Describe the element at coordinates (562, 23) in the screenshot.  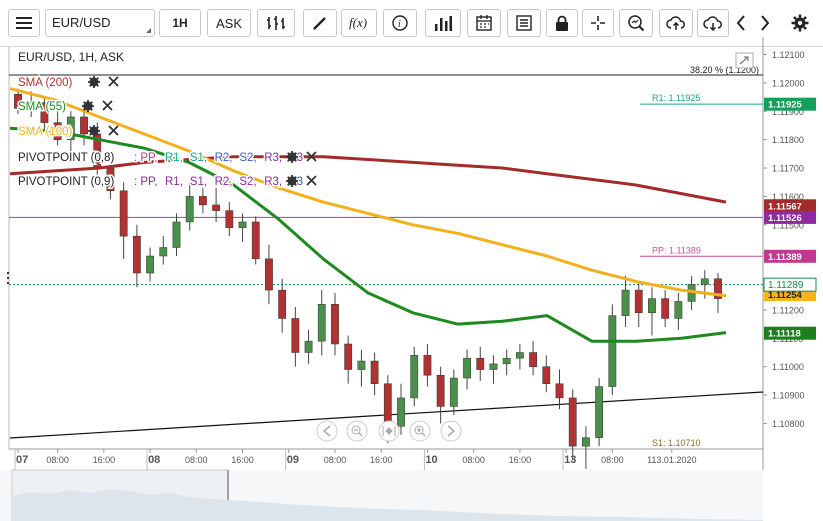
I see `lock-button` at that location.